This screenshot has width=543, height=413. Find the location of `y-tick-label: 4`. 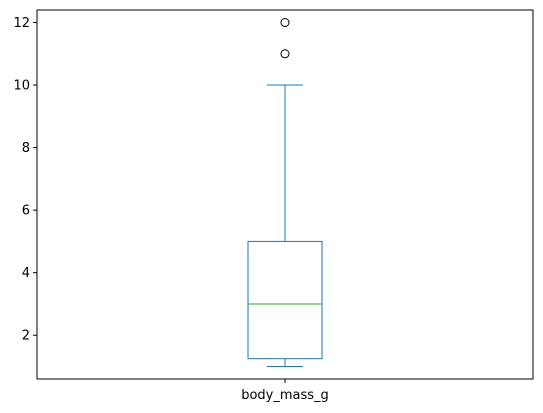

y-tick-label: 4 is located at coordinates (26, 273).